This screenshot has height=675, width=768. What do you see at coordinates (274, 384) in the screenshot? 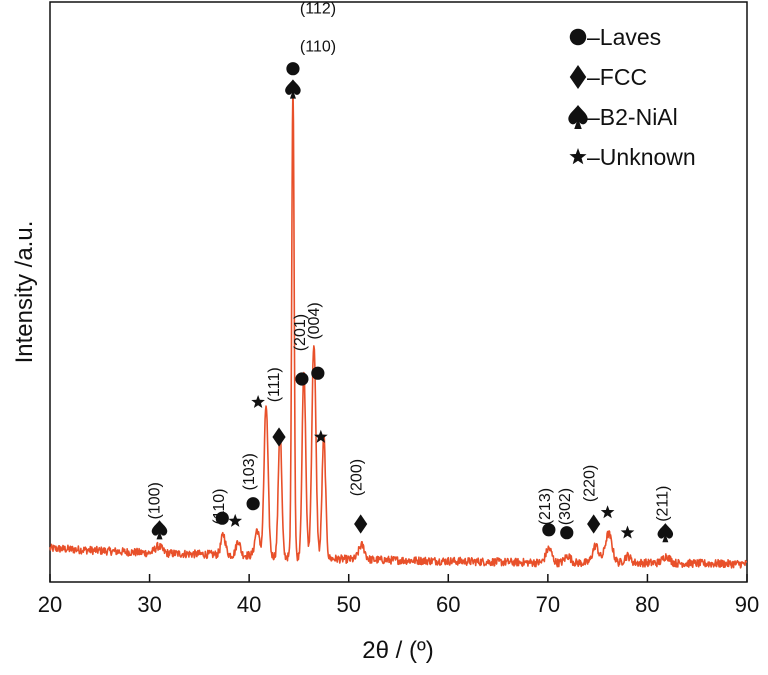
I see `peak-label: (111)` at bounding box center [274, 384].